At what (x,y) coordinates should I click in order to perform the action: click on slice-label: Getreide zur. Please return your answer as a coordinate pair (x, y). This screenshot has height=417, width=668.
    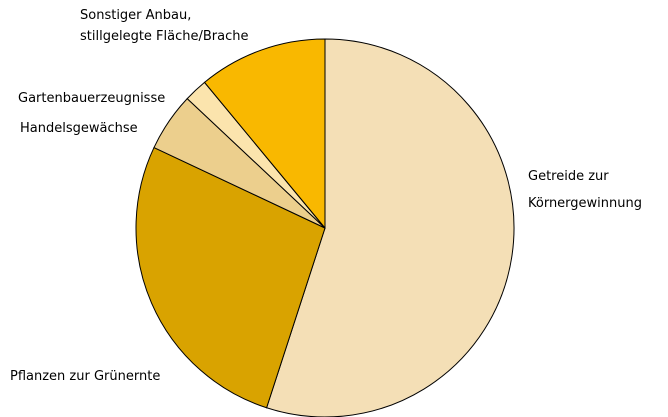
    Looking at the image, I should click on (568, 176).